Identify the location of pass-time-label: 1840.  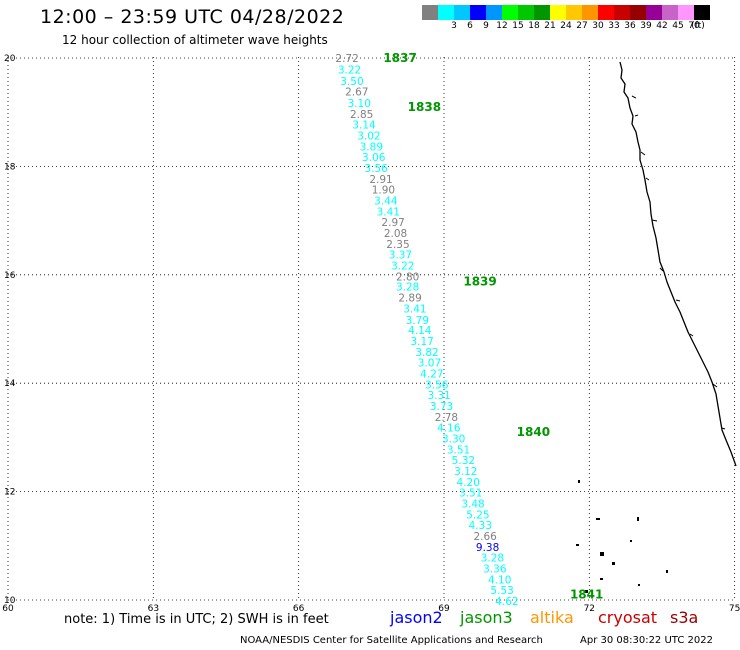
(533, 432).